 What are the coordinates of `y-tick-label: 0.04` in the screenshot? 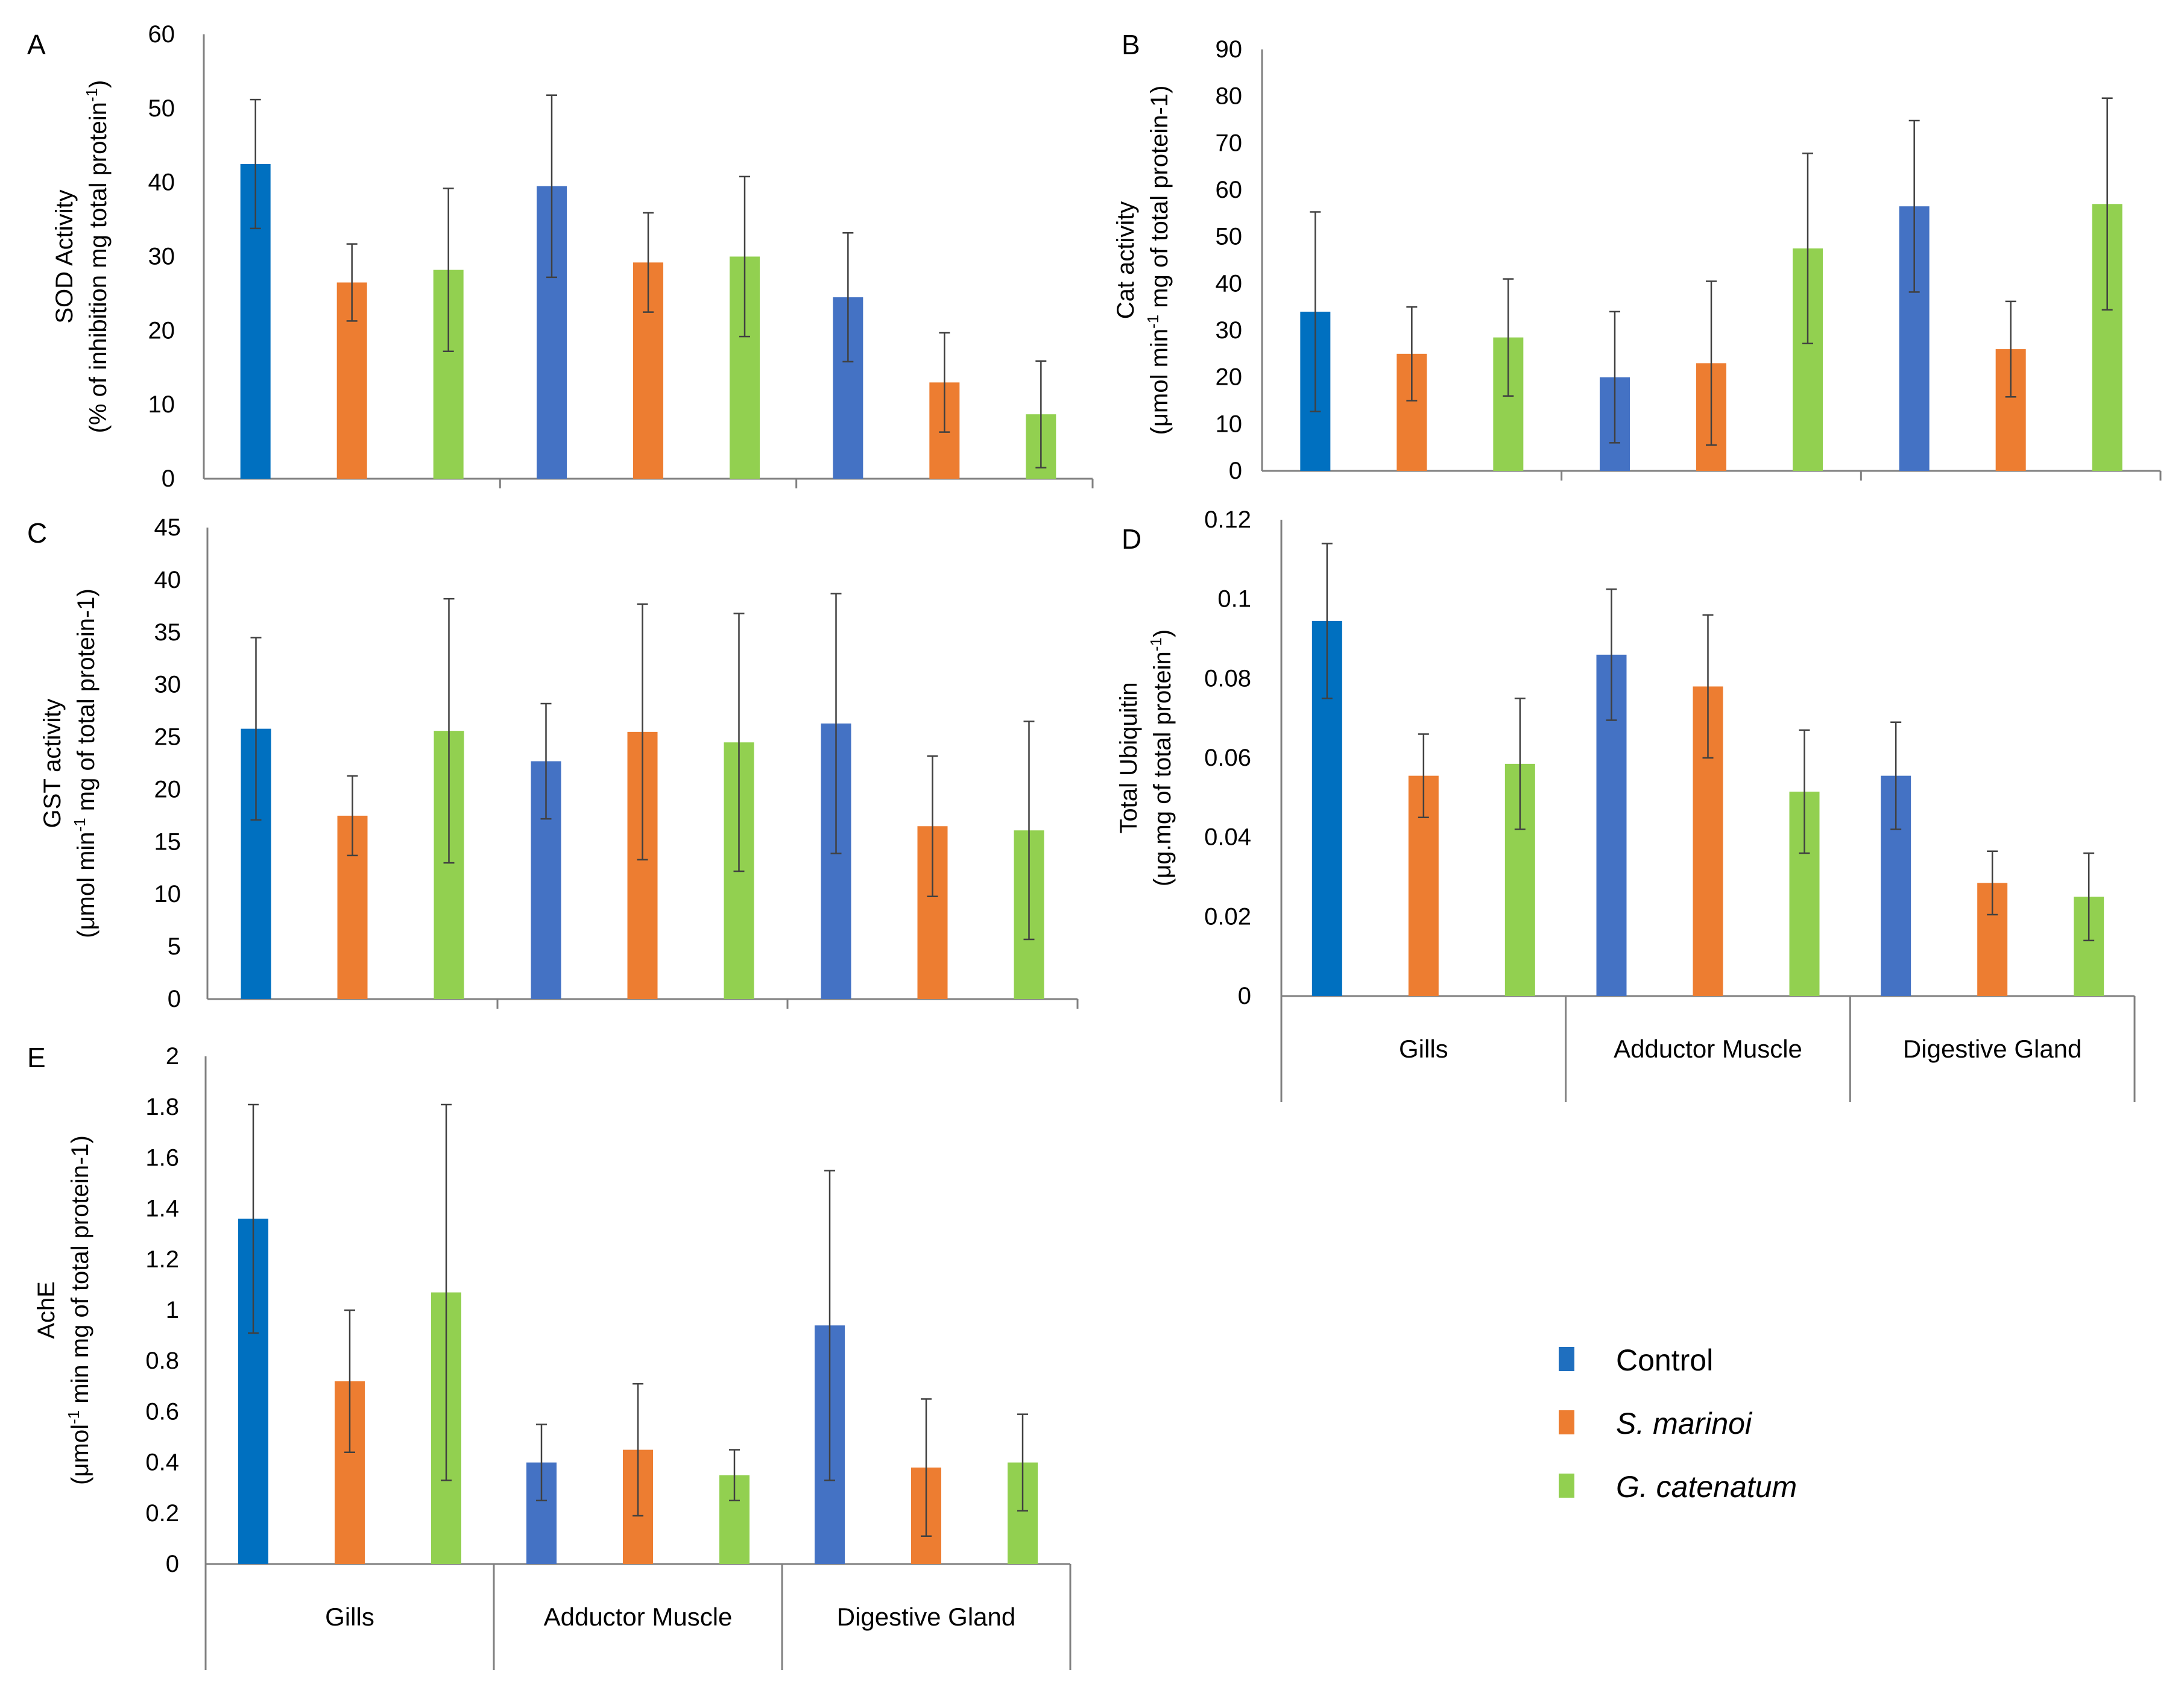 It's located at (1227, 837).